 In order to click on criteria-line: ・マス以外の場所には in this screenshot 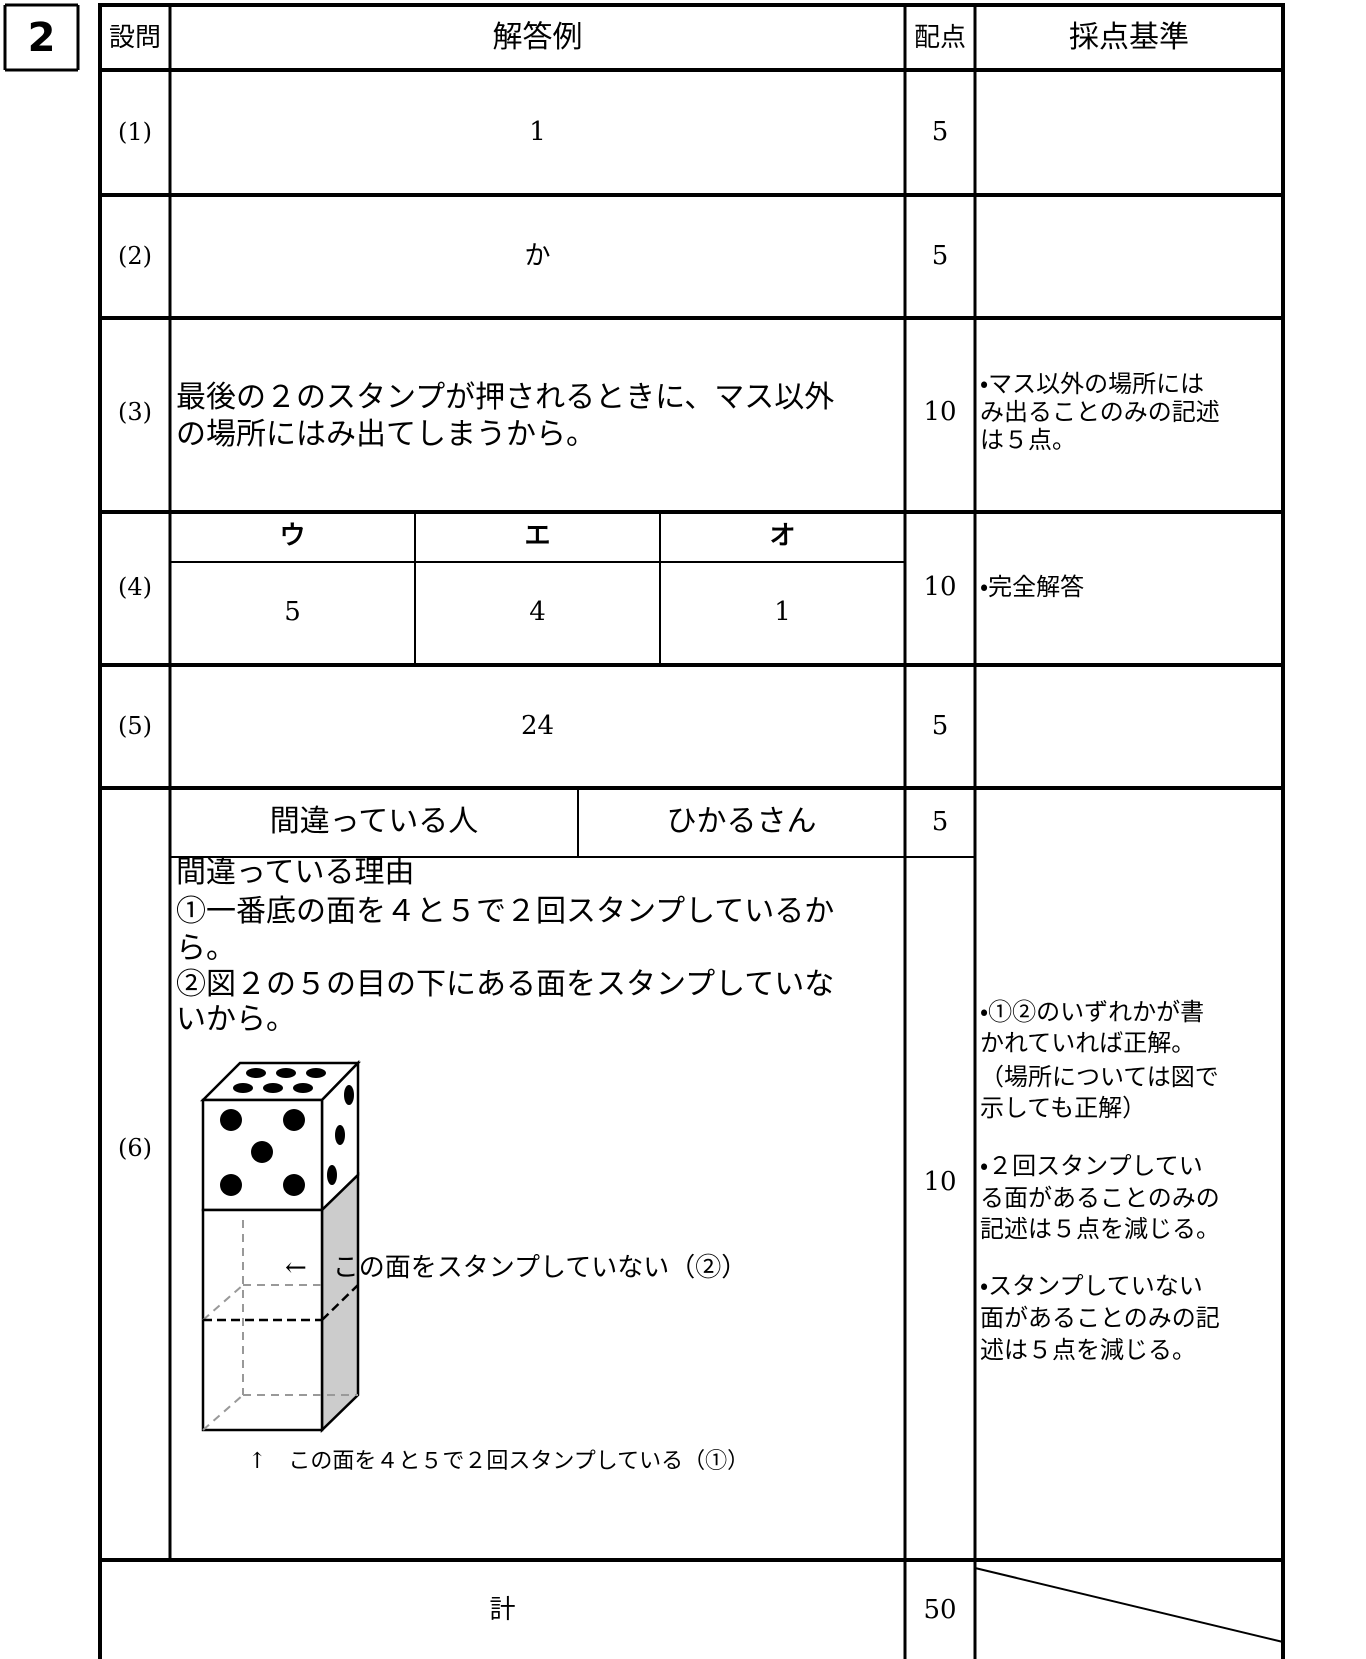, I will do `click(1092, 384)`.